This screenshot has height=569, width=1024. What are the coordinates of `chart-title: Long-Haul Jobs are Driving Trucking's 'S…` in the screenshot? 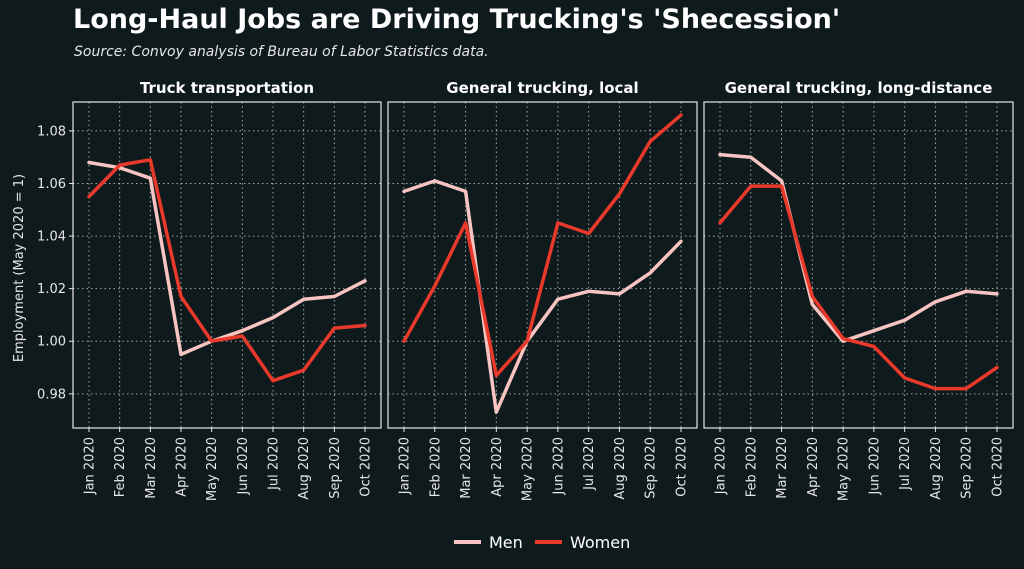 It's located at (457, 19).